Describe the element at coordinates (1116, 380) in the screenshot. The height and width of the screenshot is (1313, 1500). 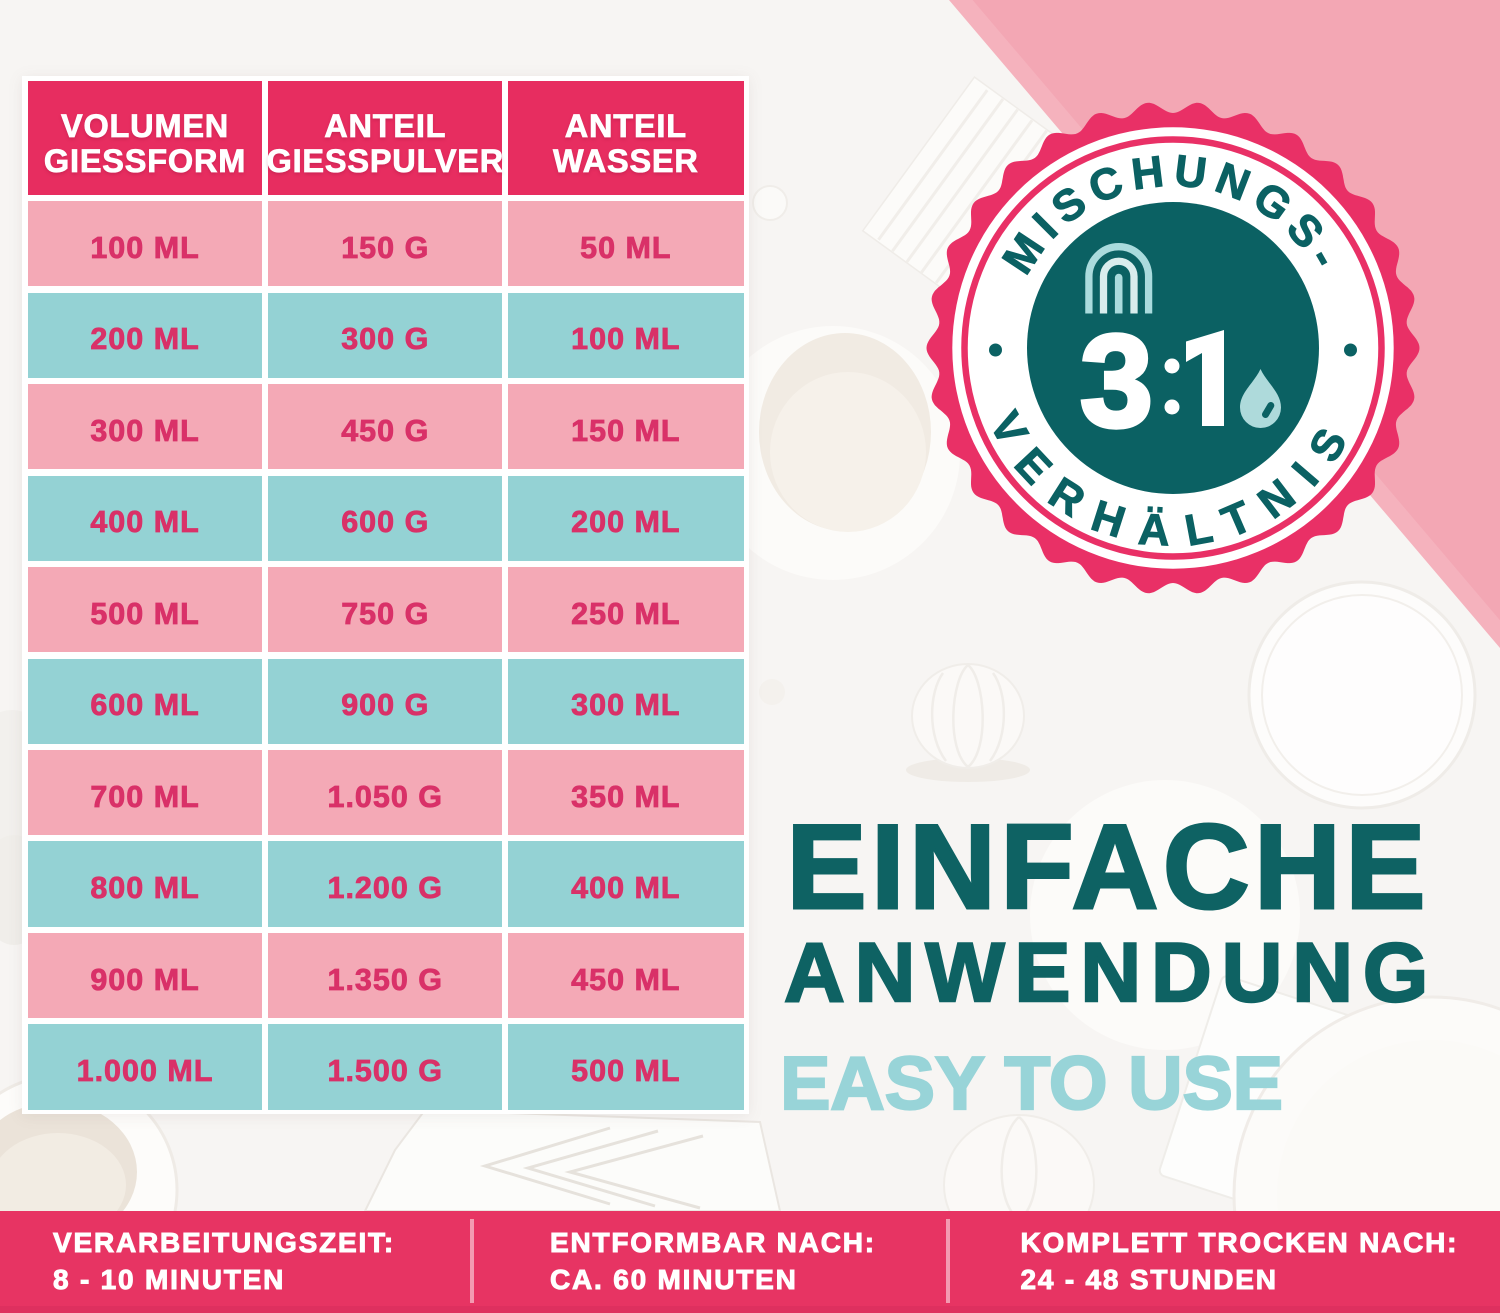
I see `svg-text: 3` at that location.